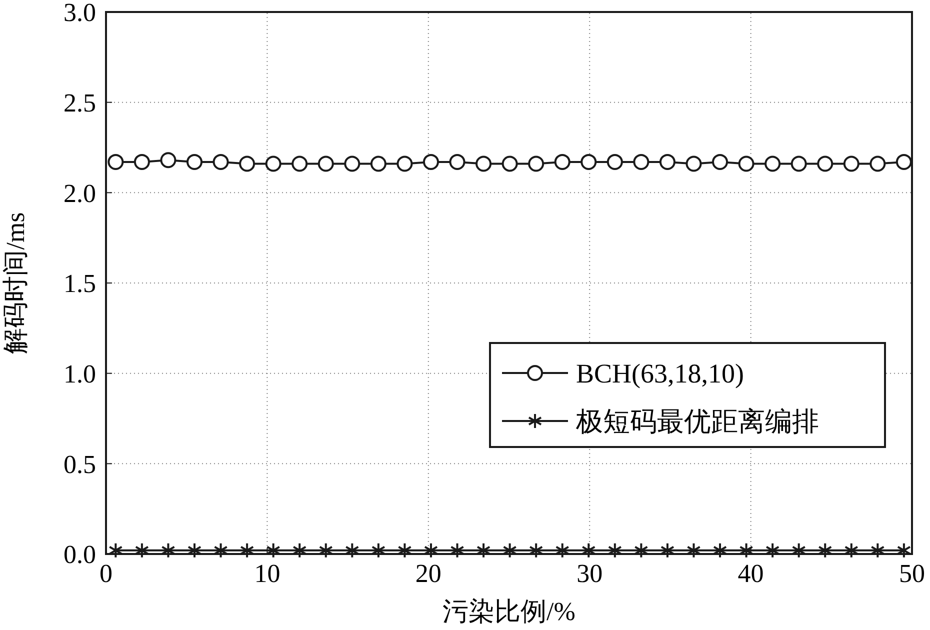 This screenshot has width=930, height=630. I want to click on legend-label: 极短码最优距离编排, so click(697, 421).